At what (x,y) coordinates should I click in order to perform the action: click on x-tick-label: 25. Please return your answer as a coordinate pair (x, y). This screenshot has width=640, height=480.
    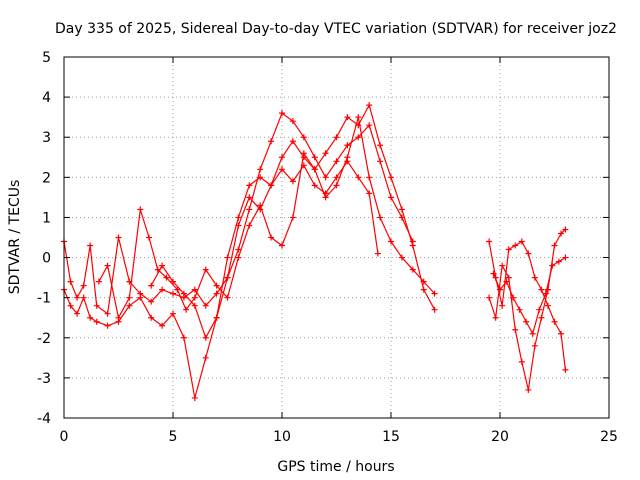
    Looking at the image, I should click on (609, 437).